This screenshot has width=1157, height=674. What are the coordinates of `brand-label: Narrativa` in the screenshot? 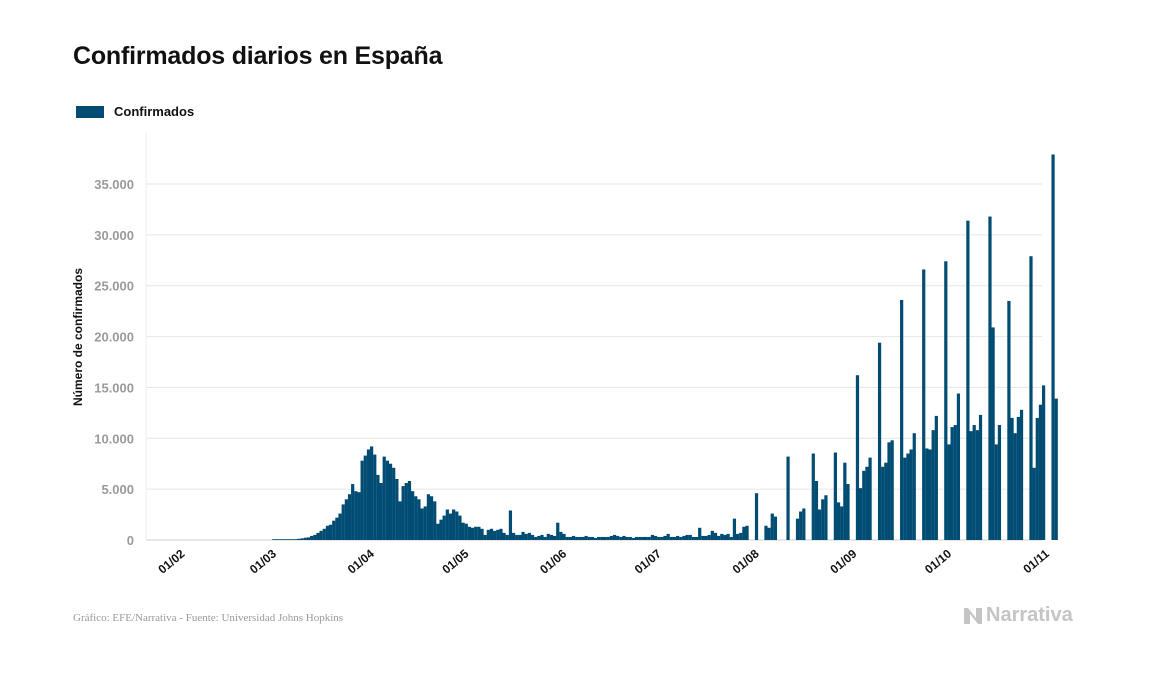 It's located at (1029, 615).